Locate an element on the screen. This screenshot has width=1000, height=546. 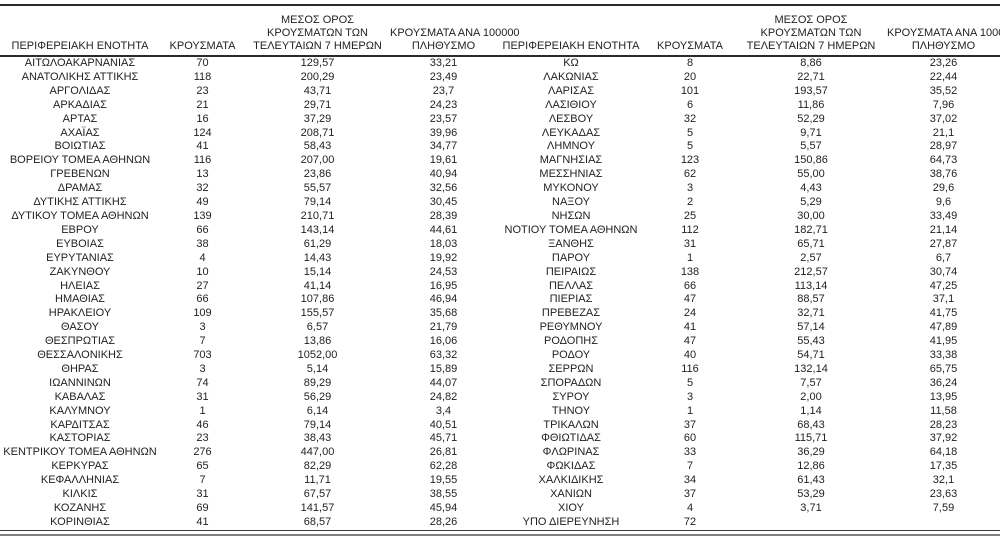
cell-right-cases: 20 is located at coordinates (690, 76).